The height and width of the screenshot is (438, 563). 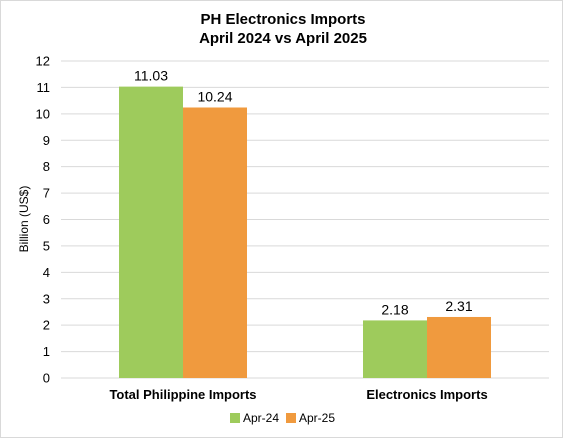 What do you see at coordinates (43, 61) in the screenshot?
I see `y-tick-label: 12` at bounding box center [43, 61].